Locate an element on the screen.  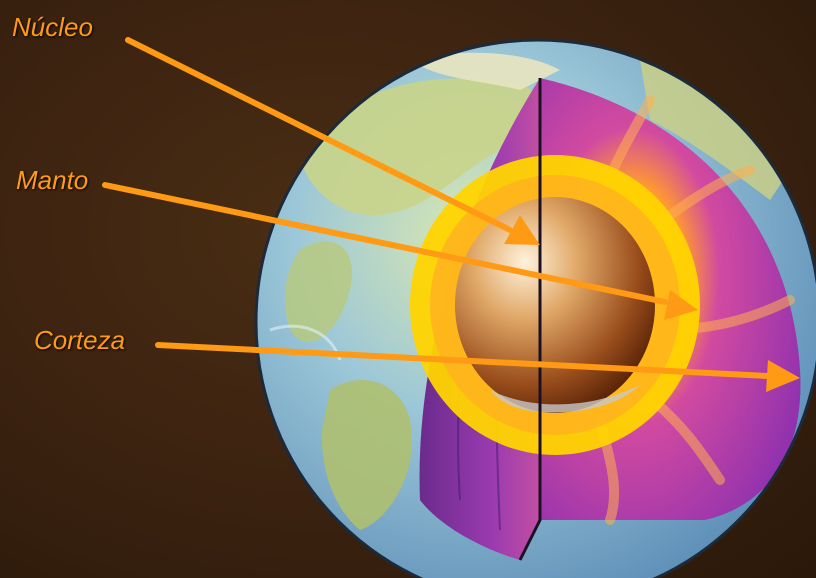
arrow-to-mantle-head is located at coordinates (681, 305).